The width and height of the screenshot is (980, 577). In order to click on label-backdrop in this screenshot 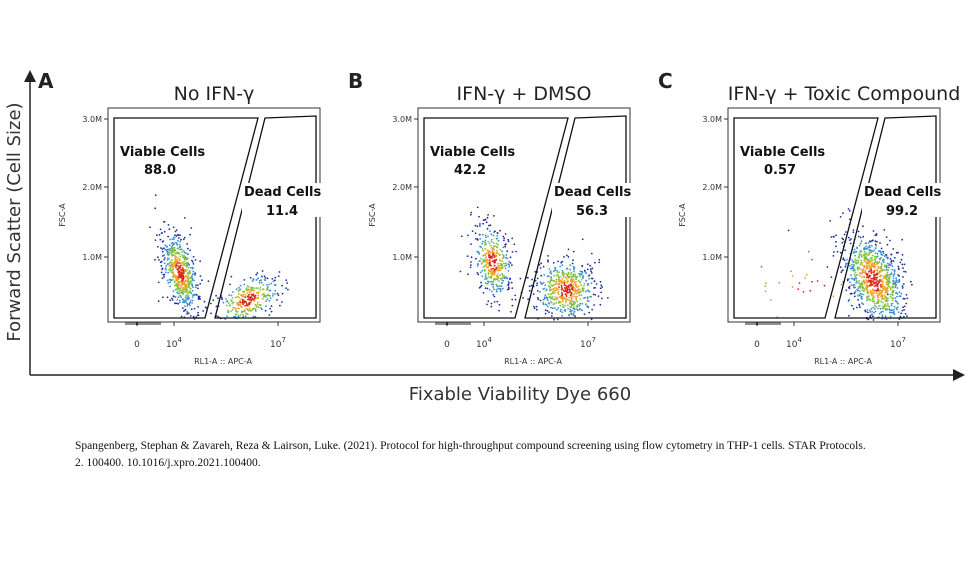, I will do `click(902, 200)`.